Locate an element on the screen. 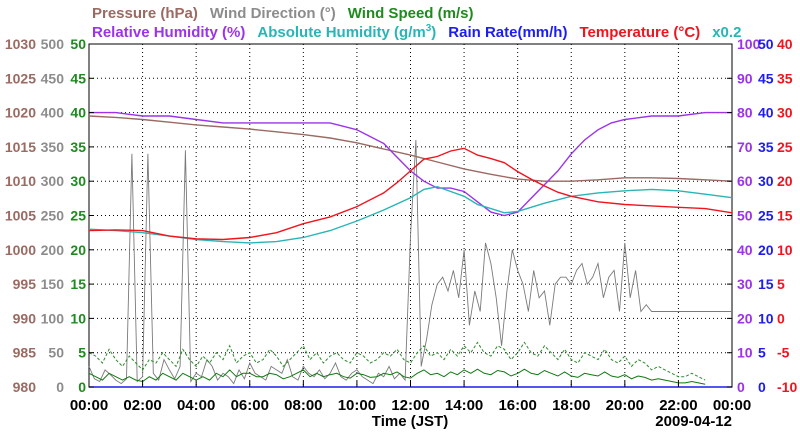  temperature-tick-label: 5 is located at coordinates (781, 284).